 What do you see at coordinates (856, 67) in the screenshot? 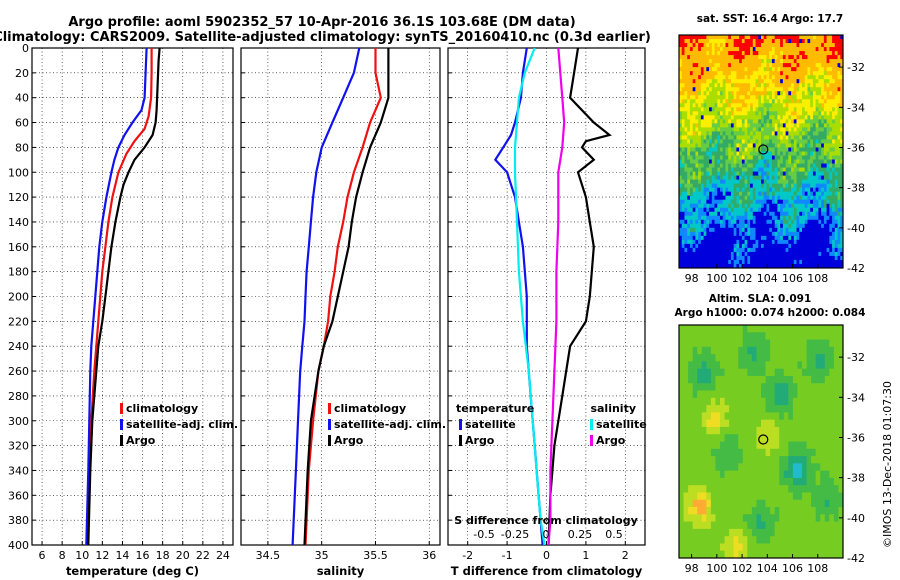
I see `map-y-tick-label: -32` at bounding box center [856, 67].